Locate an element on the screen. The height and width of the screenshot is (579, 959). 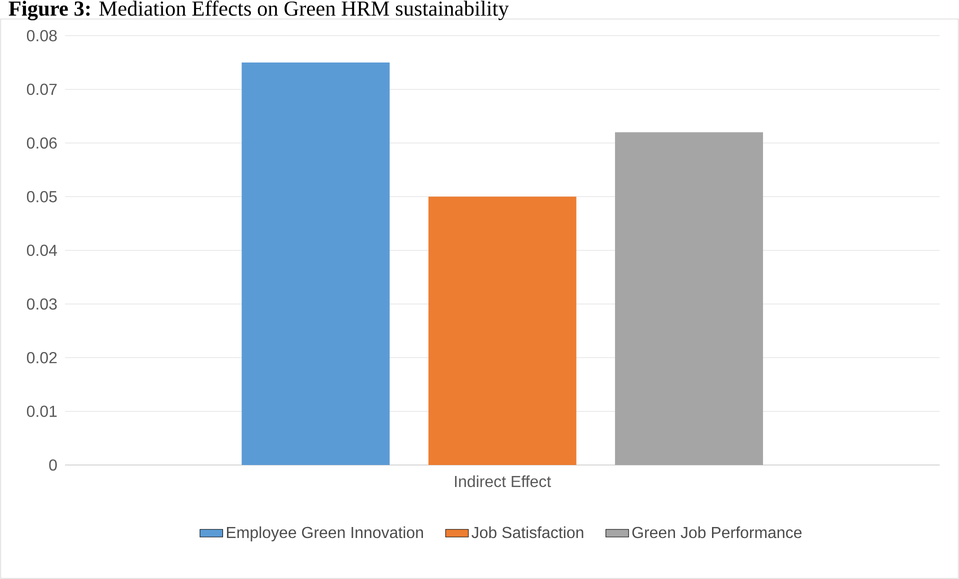
y-tick-label: 0.06 is located at coordinates (41, 143).